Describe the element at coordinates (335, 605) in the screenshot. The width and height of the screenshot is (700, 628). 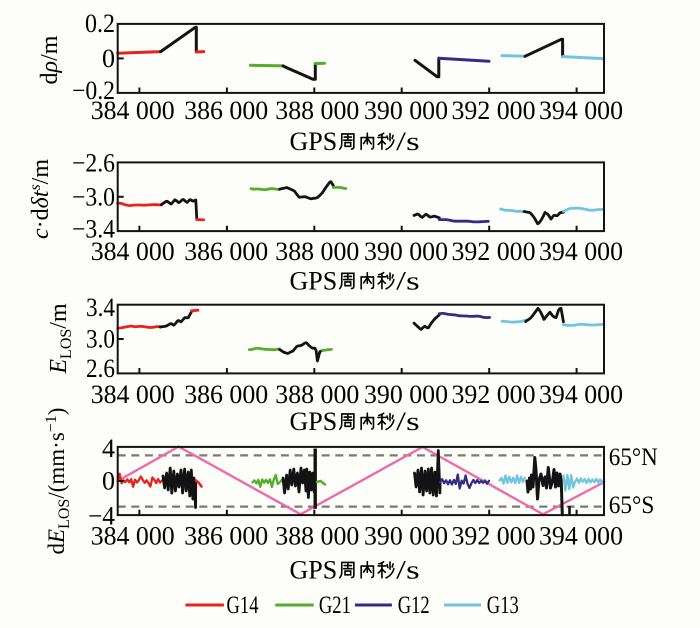
I see `svg-text: G21` at that location.